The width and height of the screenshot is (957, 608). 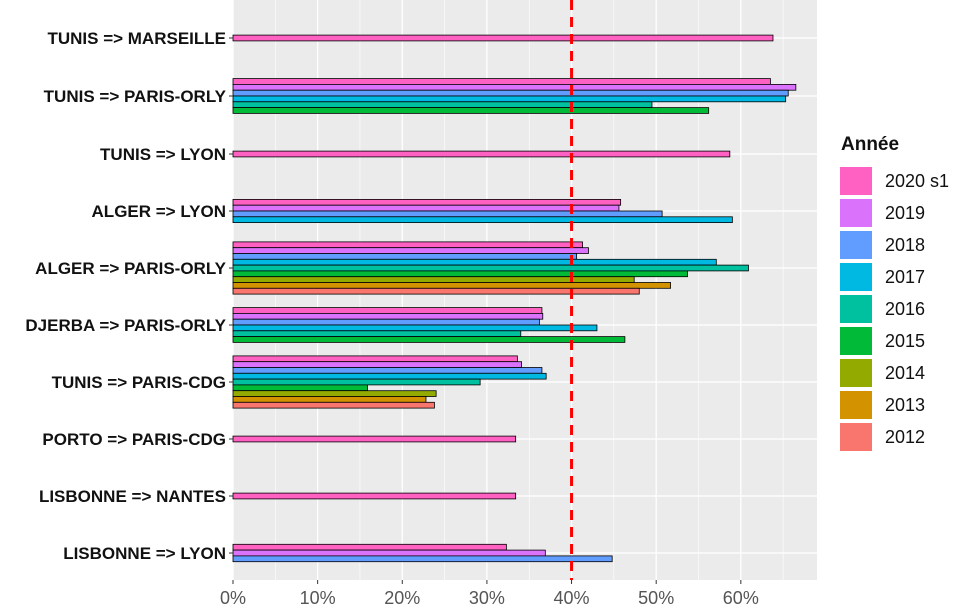 What do you see at coordinates (318, 598) in the screenshot?
I see `x-tick-label: 10%` at bounding box center [318, 598].